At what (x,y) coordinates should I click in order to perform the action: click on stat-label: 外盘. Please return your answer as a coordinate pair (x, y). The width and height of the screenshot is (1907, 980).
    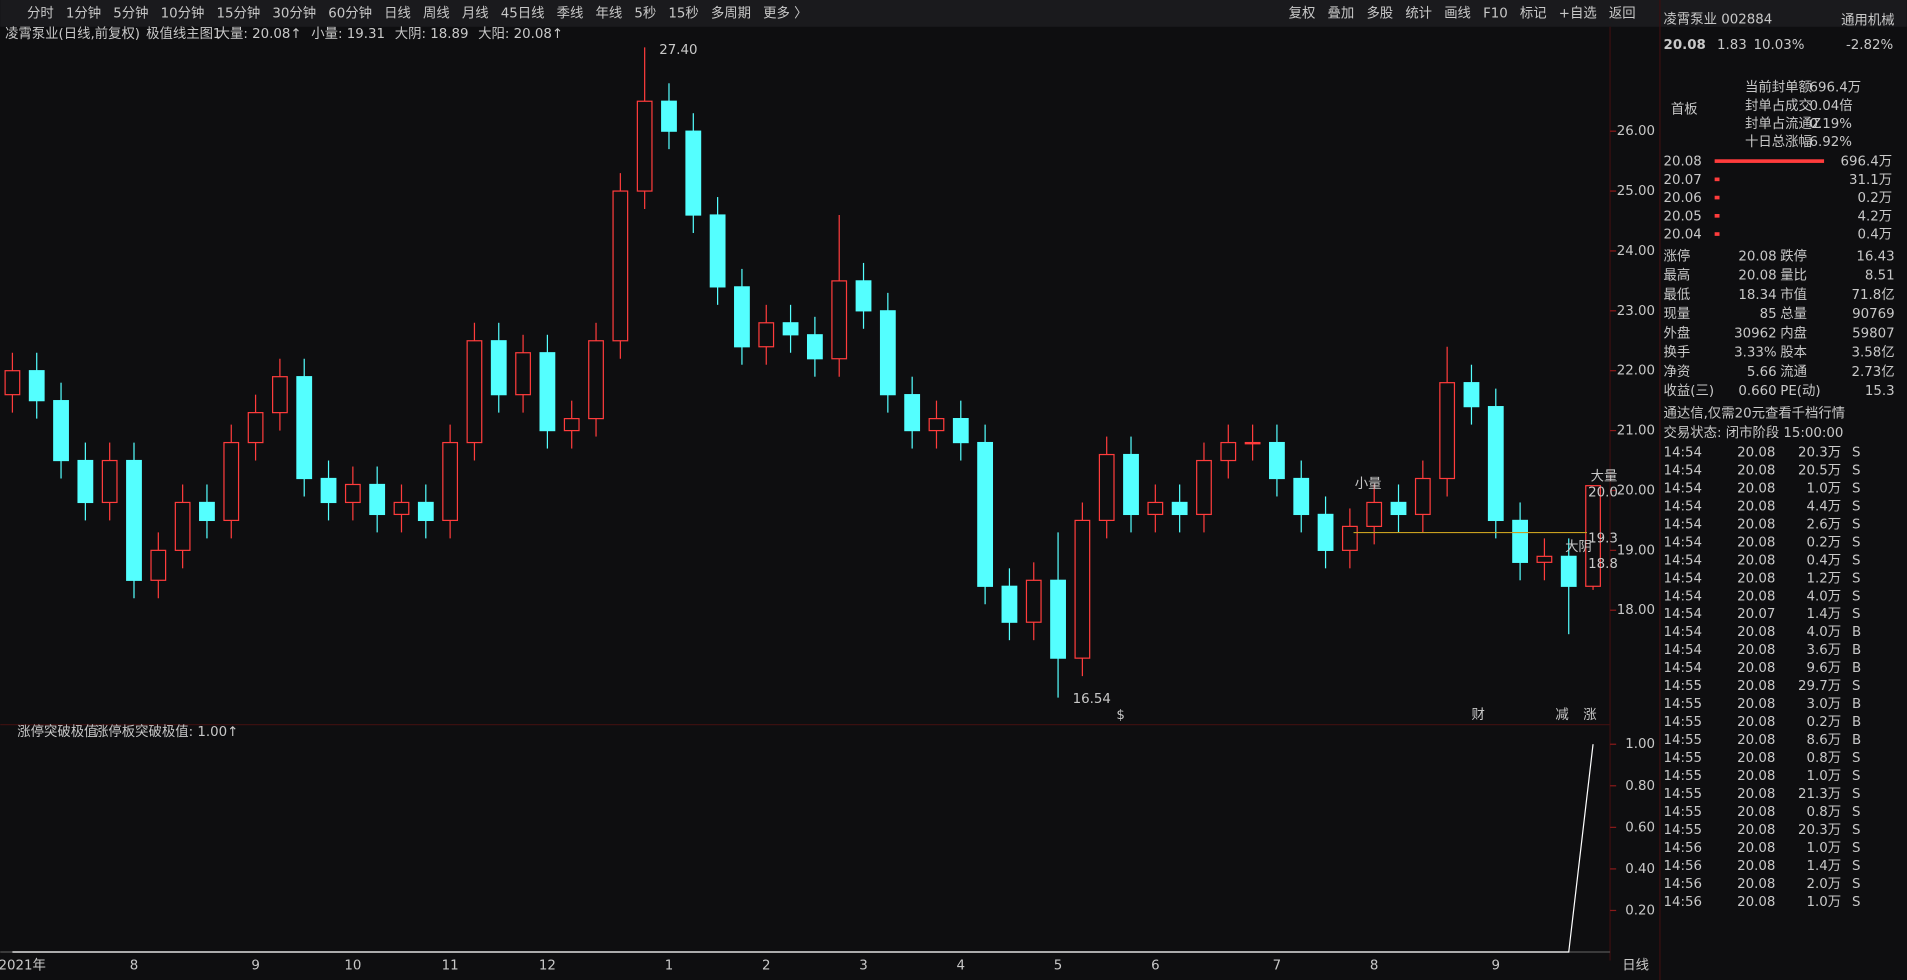
    Looking at the image, I should click on (1677, 332).